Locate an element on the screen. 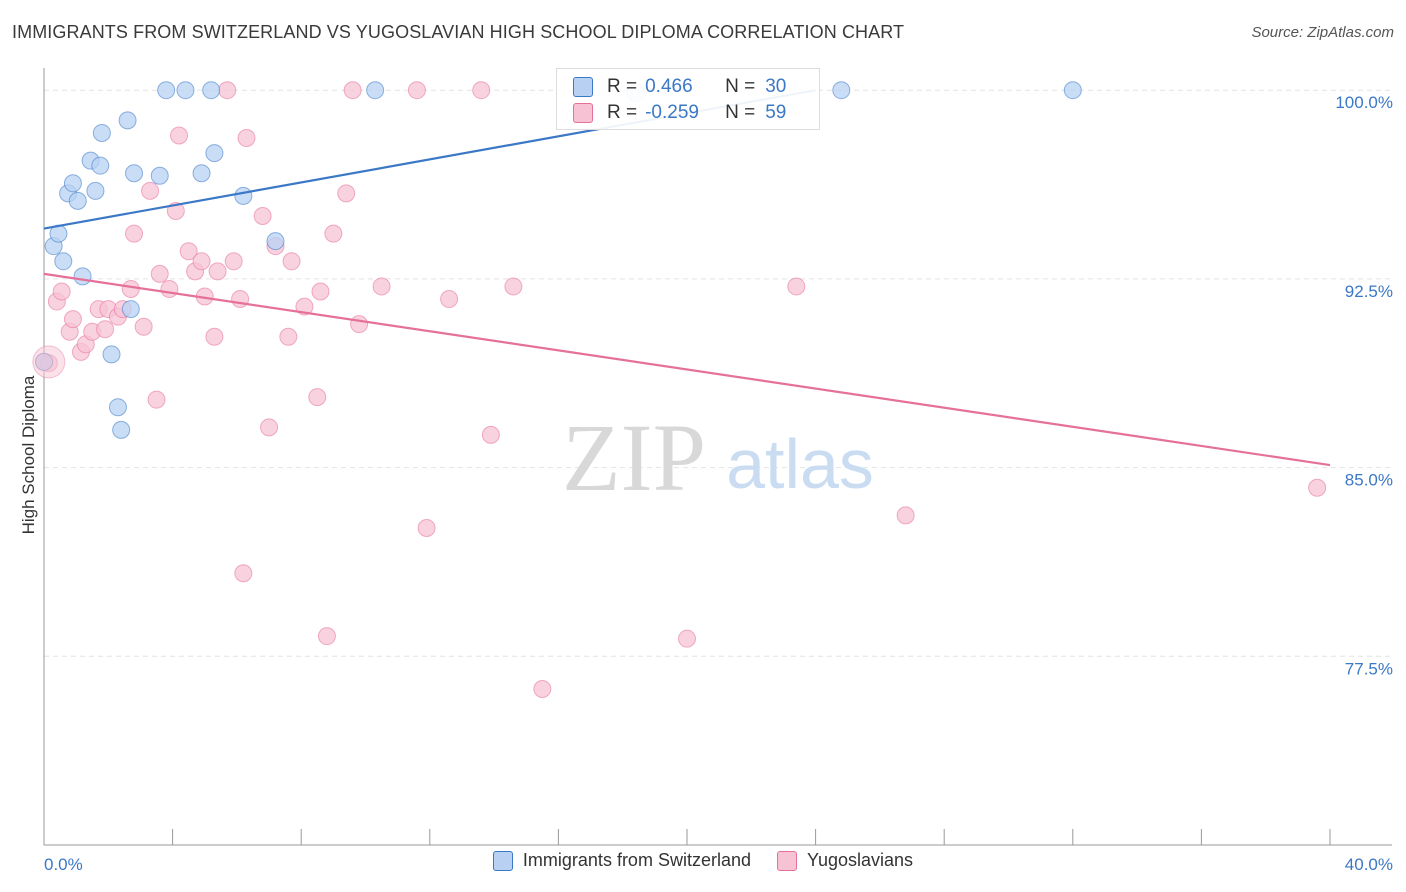 The image size is (1406, 892). stats-row-blue: R = 0.466 N = 30 is located at coordinates (679, 87).